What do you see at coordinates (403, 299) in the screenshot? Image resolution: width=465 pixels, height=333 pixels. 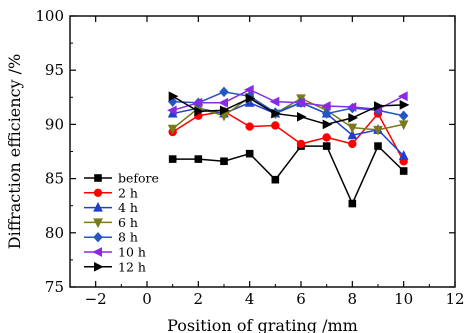 I see `x-tick-label: 10` at bounding box center [403, 299].